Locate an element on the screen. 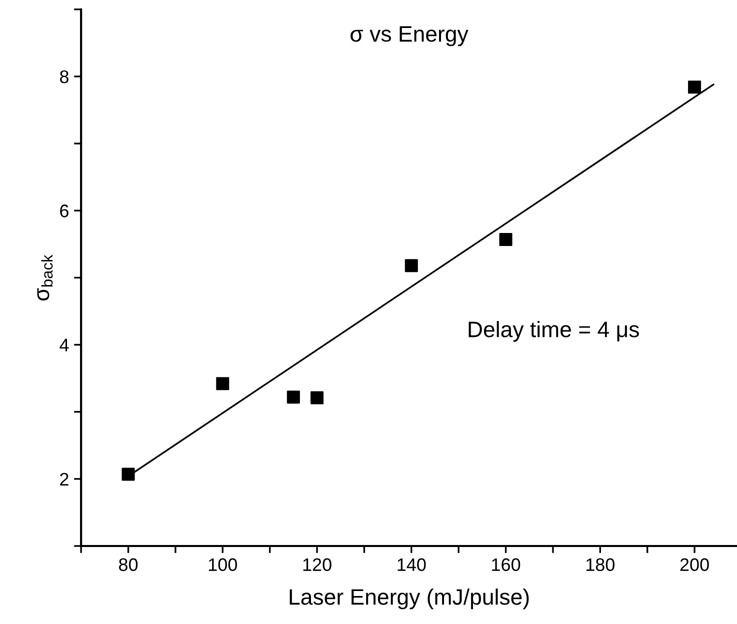 The width and height of the screenshot is (737, 624). x-axis-title: Laser Energy (mJ/pulse) is located at coordinates (409, 599).